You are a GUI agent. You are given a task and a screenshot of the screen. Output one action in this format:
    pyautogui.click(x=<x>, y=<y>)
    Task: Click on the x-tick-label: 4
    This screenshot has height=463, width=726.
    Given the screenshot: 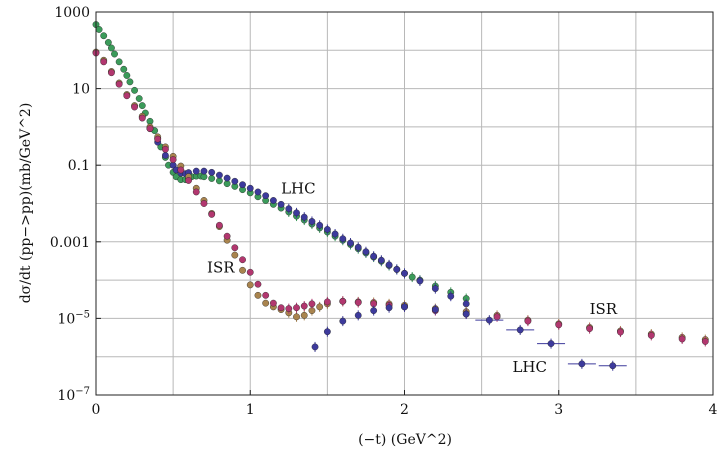 What is the action you would take?
    pyautogui.click(x=713, y=410)
    